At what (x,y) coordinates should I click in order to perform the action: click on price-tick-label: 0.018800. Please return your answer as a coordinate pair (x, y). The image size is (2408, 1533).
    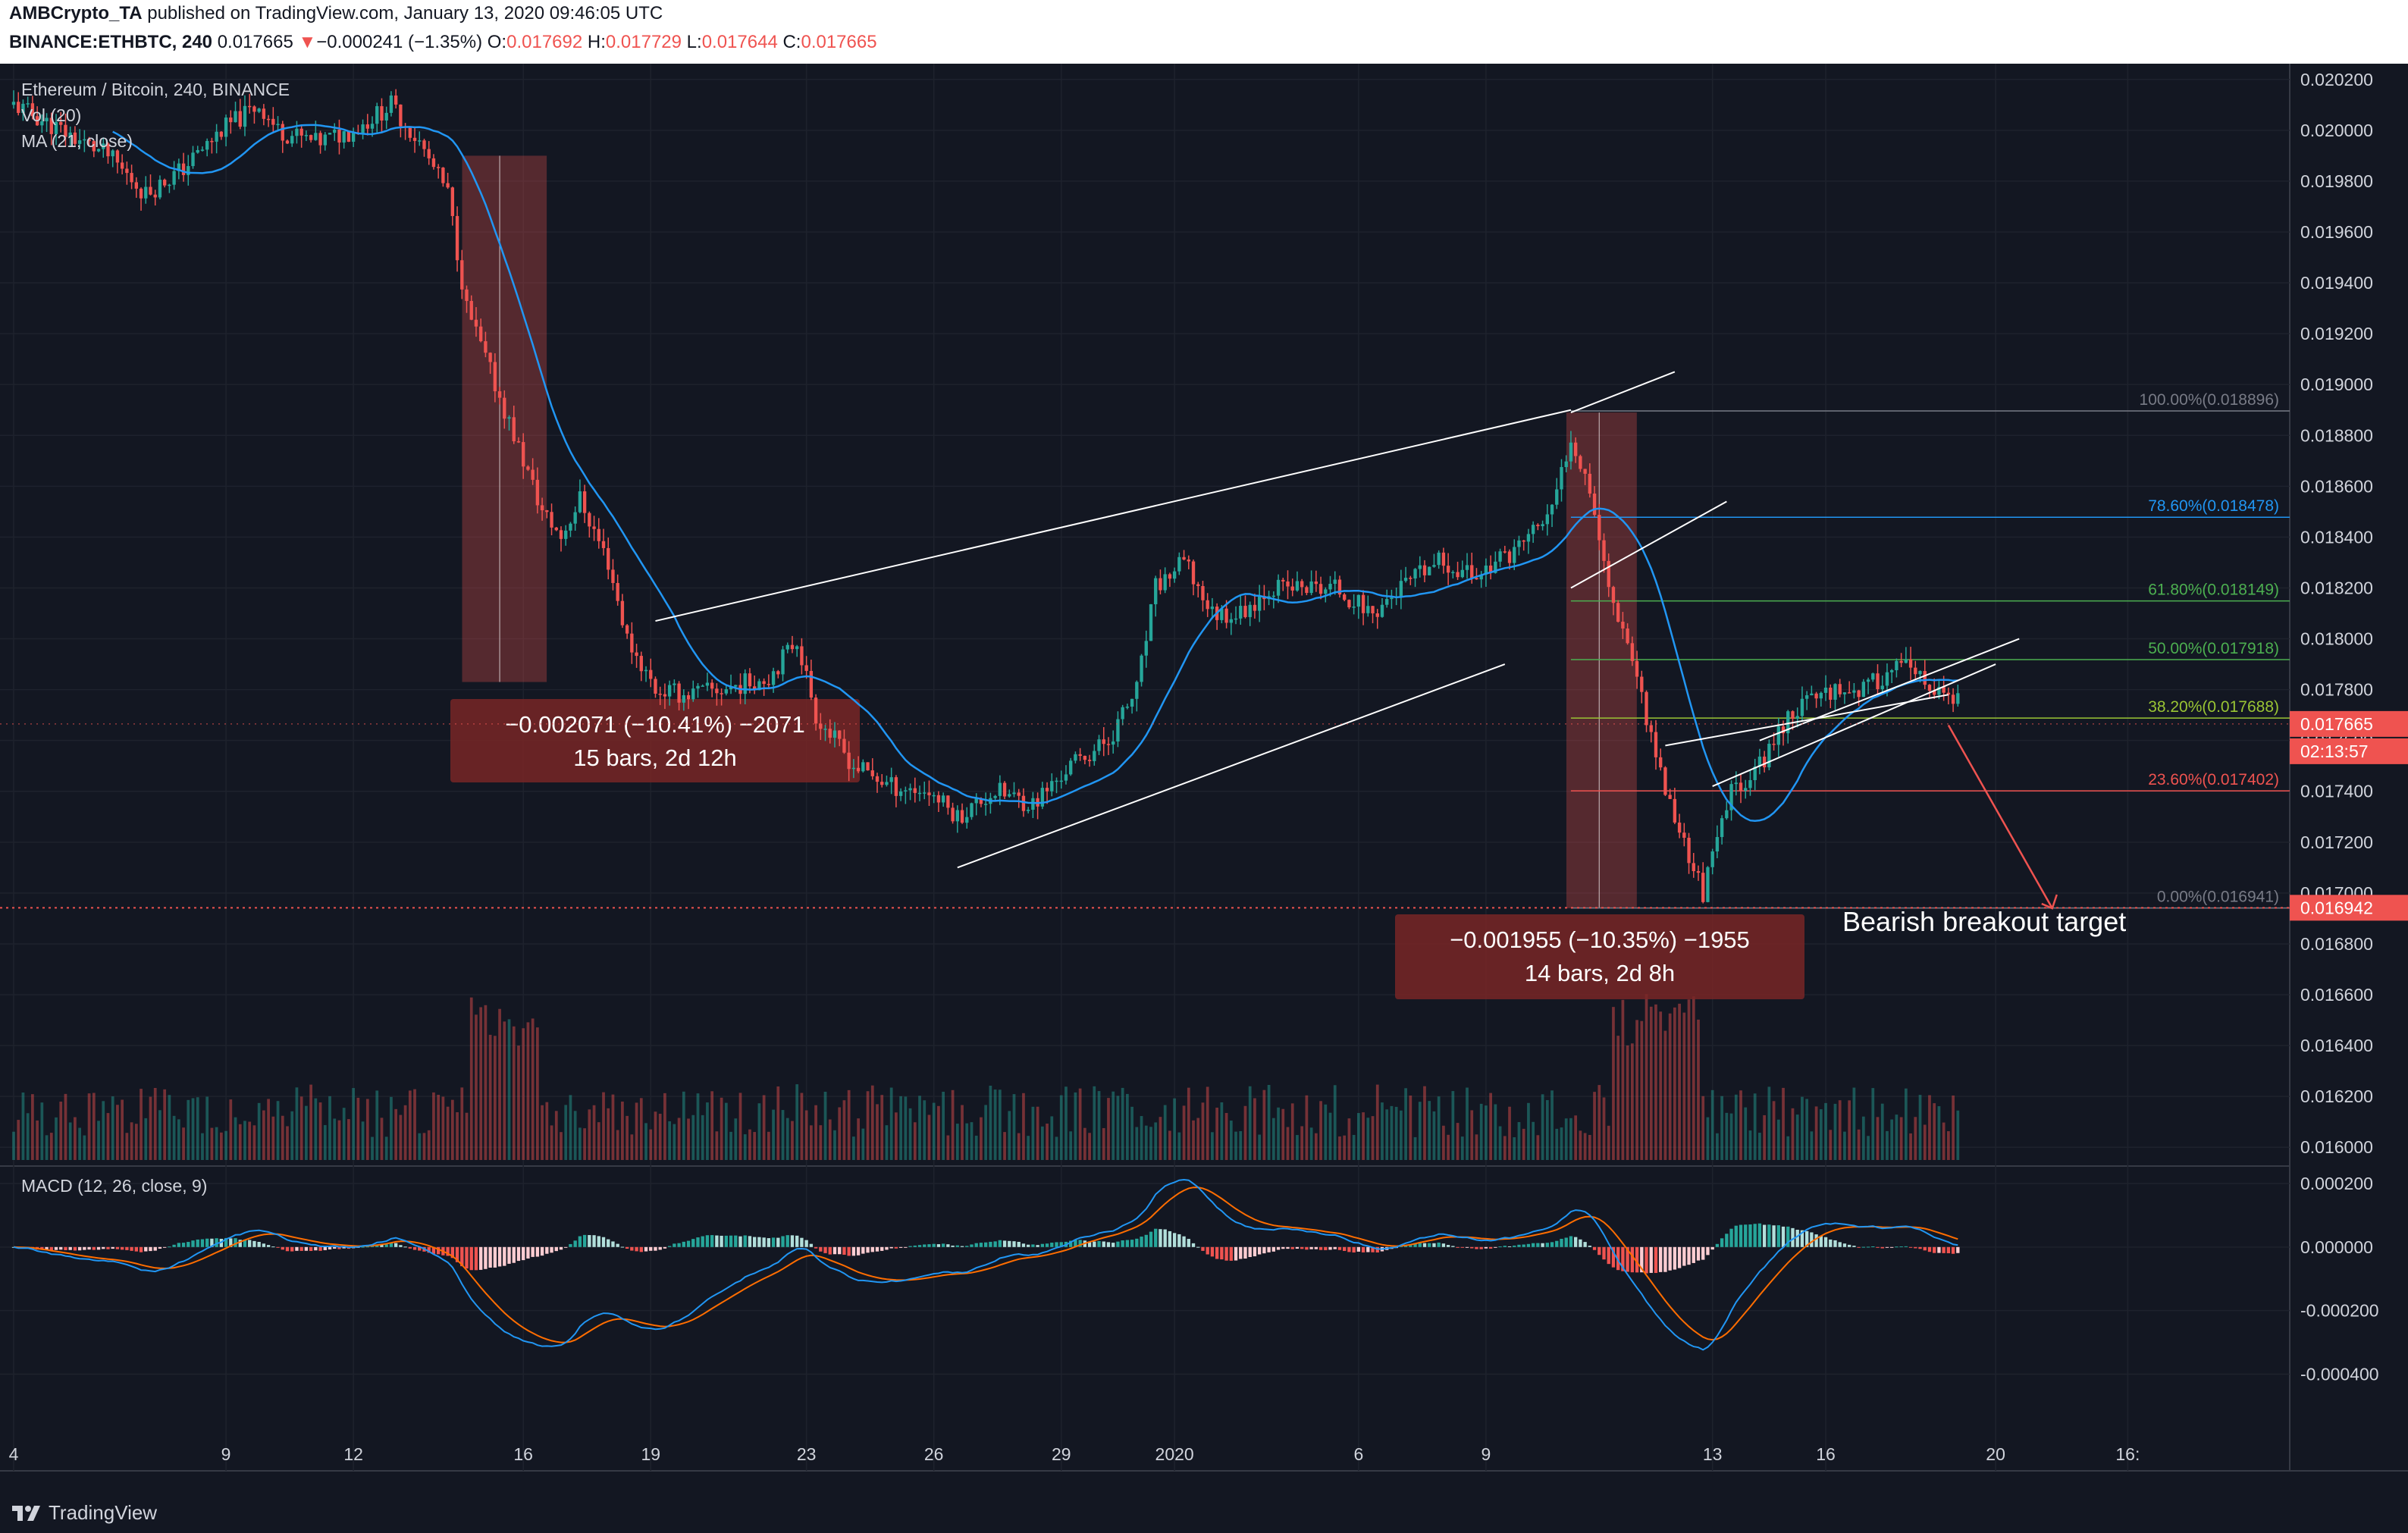
    Looking at the image, I should click on (2336, 435).